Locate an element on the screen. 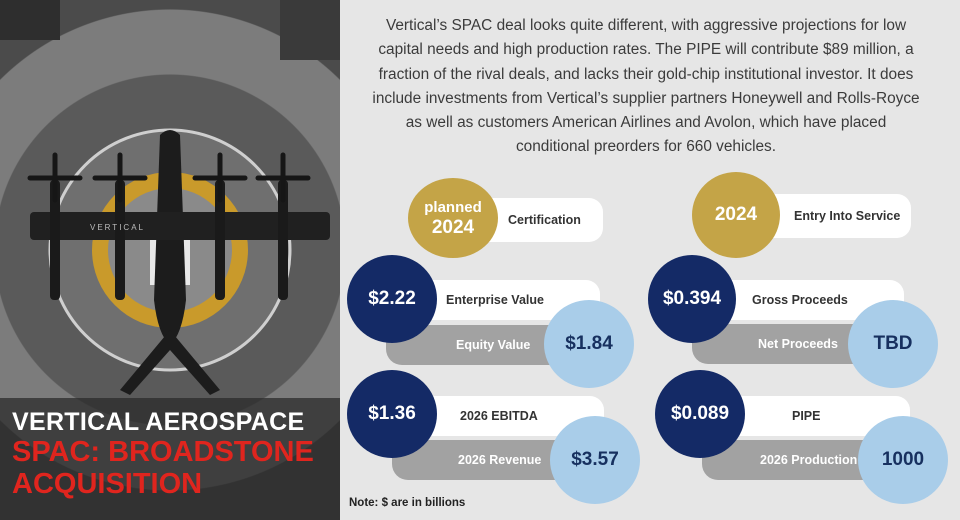 The height and width of the screenshot is (520, 960). company-title: VERTICAL AEROSPACE is located at coordinates (158, 422).